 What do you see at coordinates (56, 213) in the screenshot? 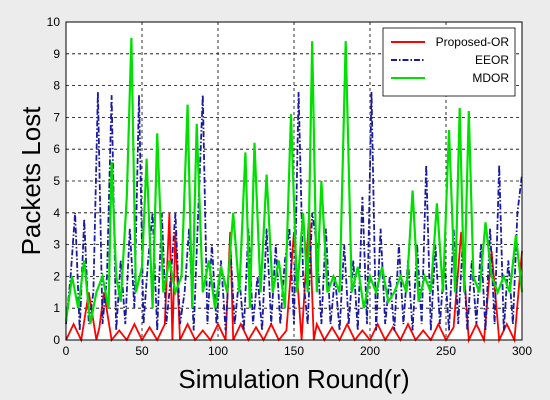
I see `y-tick-label: 4` at bounding box center [56, 213].